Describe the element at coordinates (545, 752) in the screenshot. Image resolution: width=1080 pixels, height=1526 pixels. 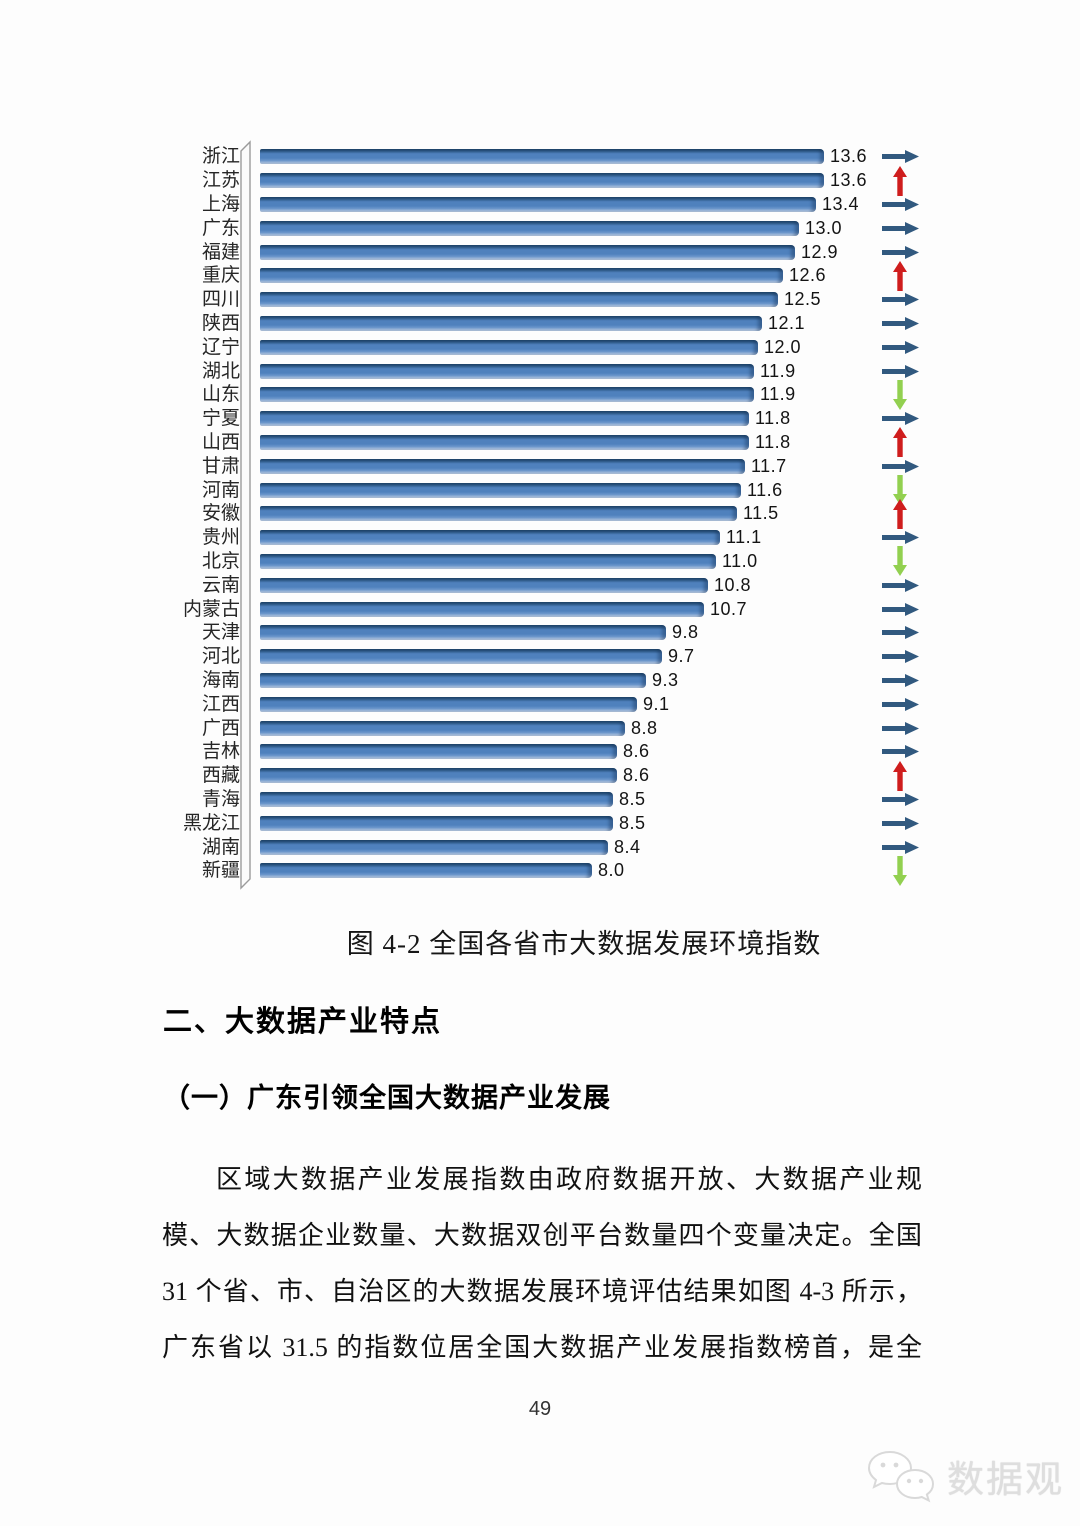
I see `chart-row: 吉林 8.6` at that location.